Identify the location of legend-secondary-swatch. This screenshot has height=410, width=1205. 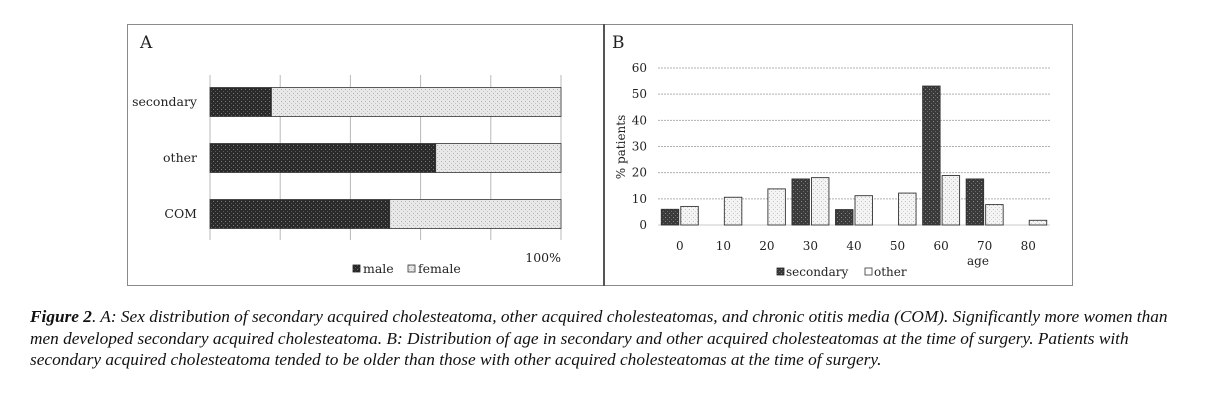
(780, 271).